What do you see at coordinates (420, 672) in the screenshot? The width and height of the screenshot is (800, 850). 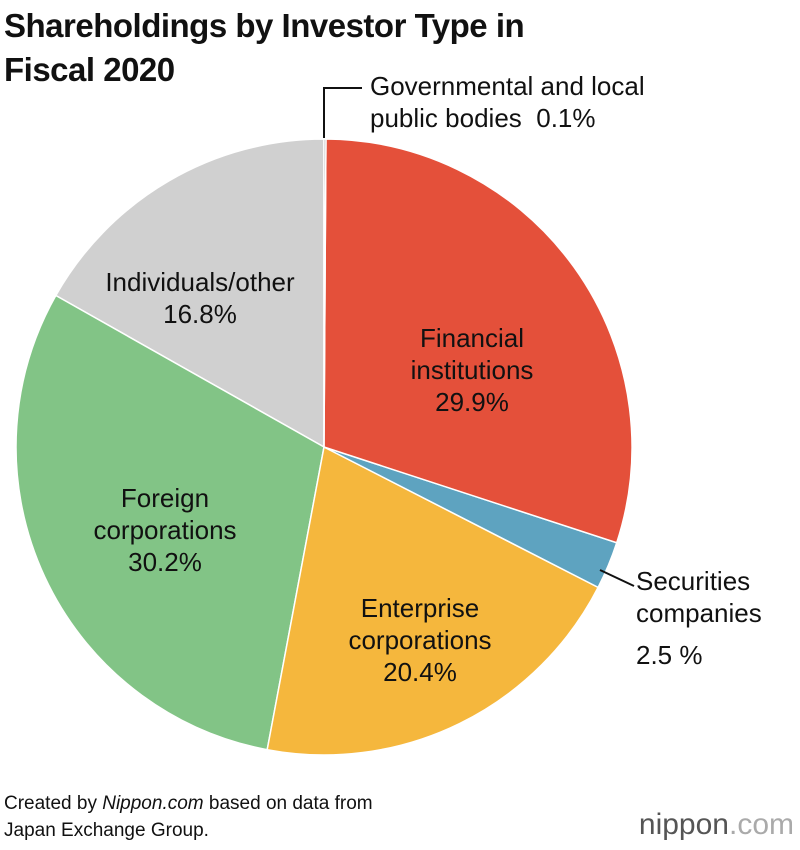 I see `value-label: 20.4%` at bounding box center [420, 672].